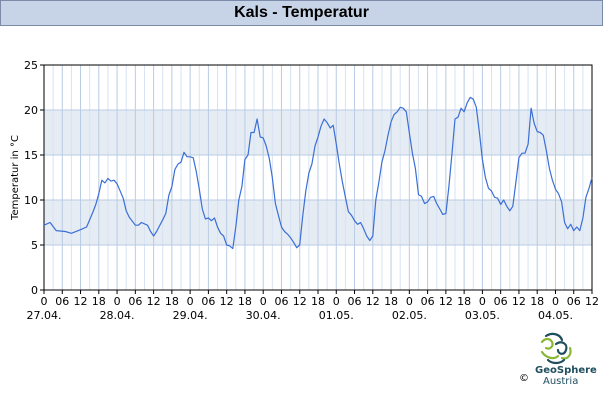 This screenshot has height=400, width=603. What do you see at coordinates (263, 315) in the screenshot?
I see `x-date-label: 30.04.` at bounding box center [263, 315].